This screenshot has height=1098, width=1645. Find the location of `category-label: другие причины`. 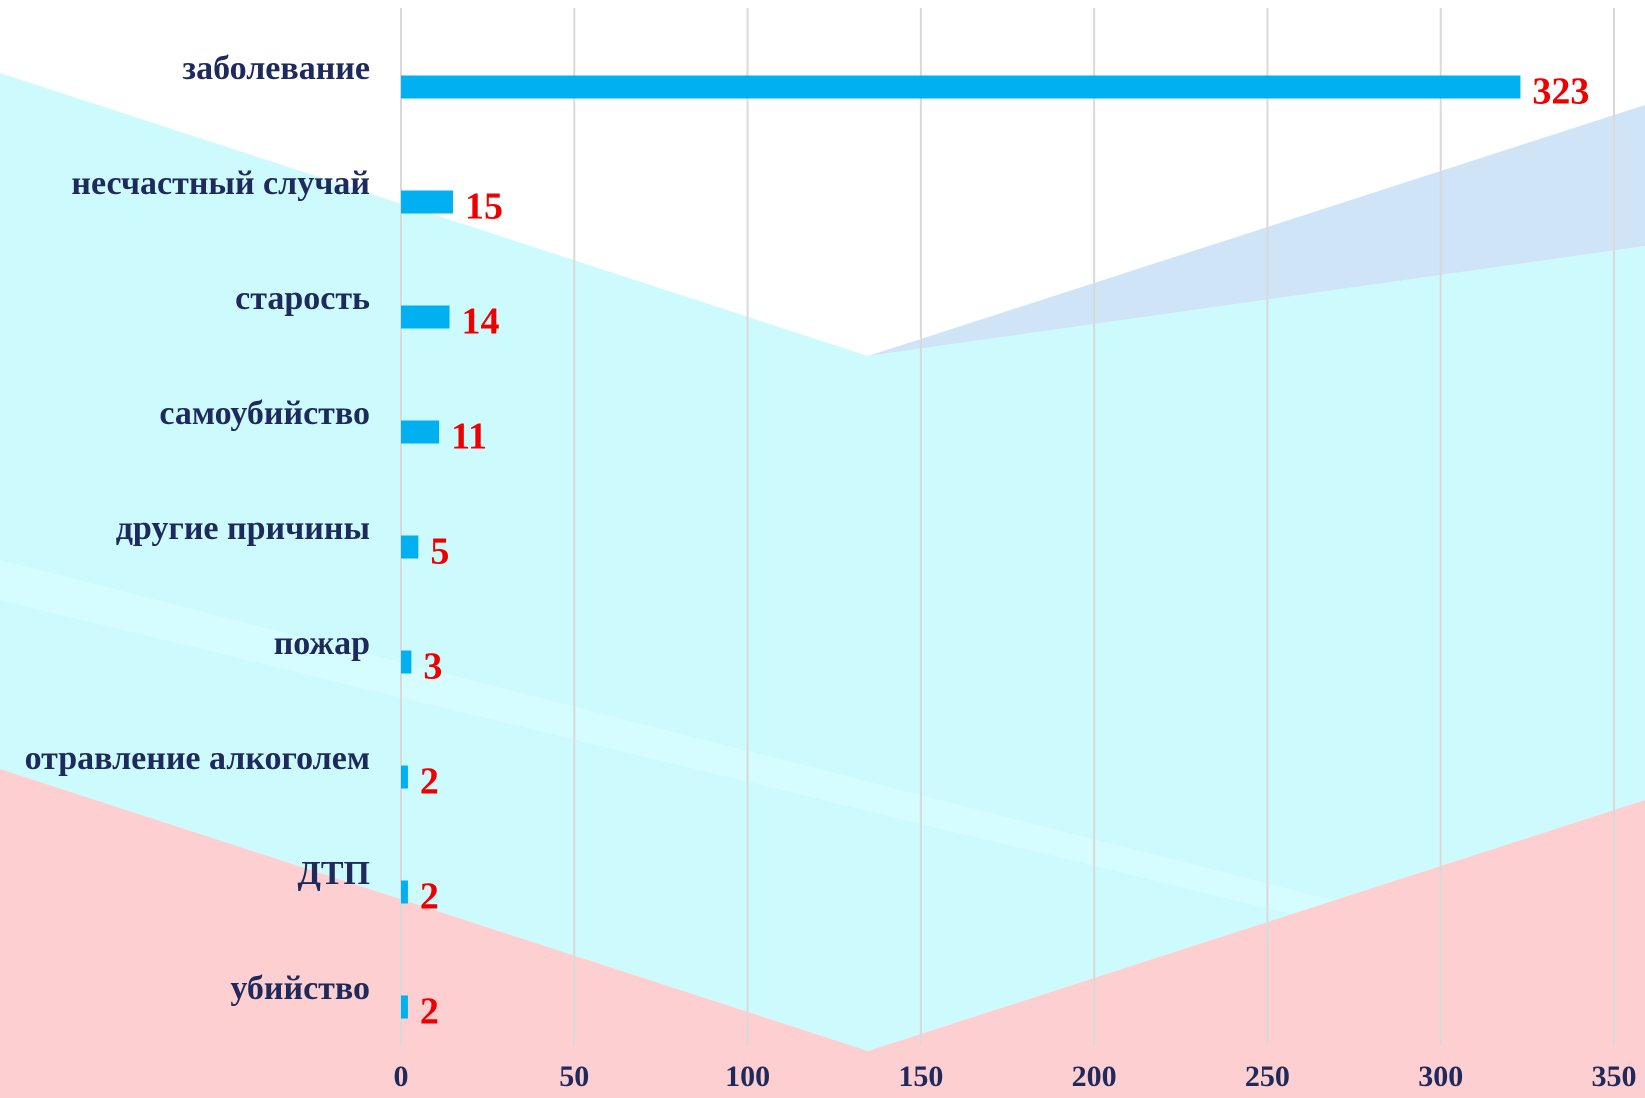

category-label: другие причины is located at coordinates (242, 528).